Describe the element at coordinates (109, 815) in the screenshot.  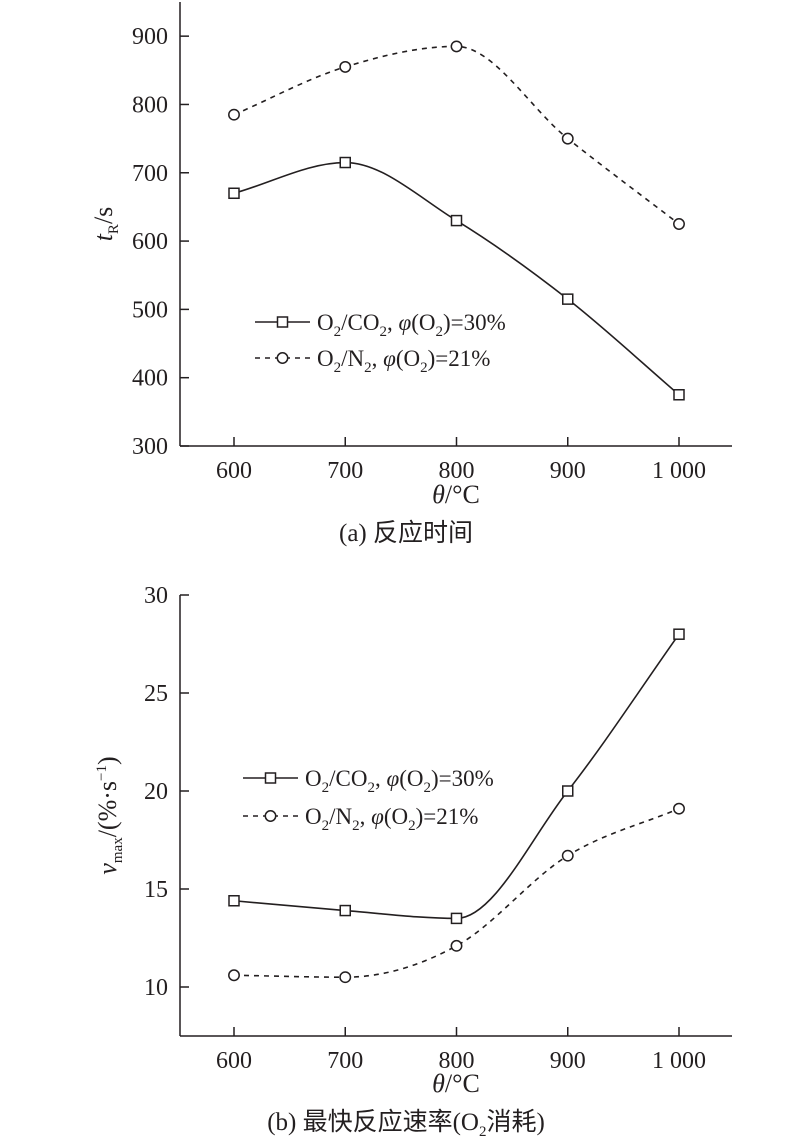
I see `y-axis-label: vmax/(%·s−1)` at that location.